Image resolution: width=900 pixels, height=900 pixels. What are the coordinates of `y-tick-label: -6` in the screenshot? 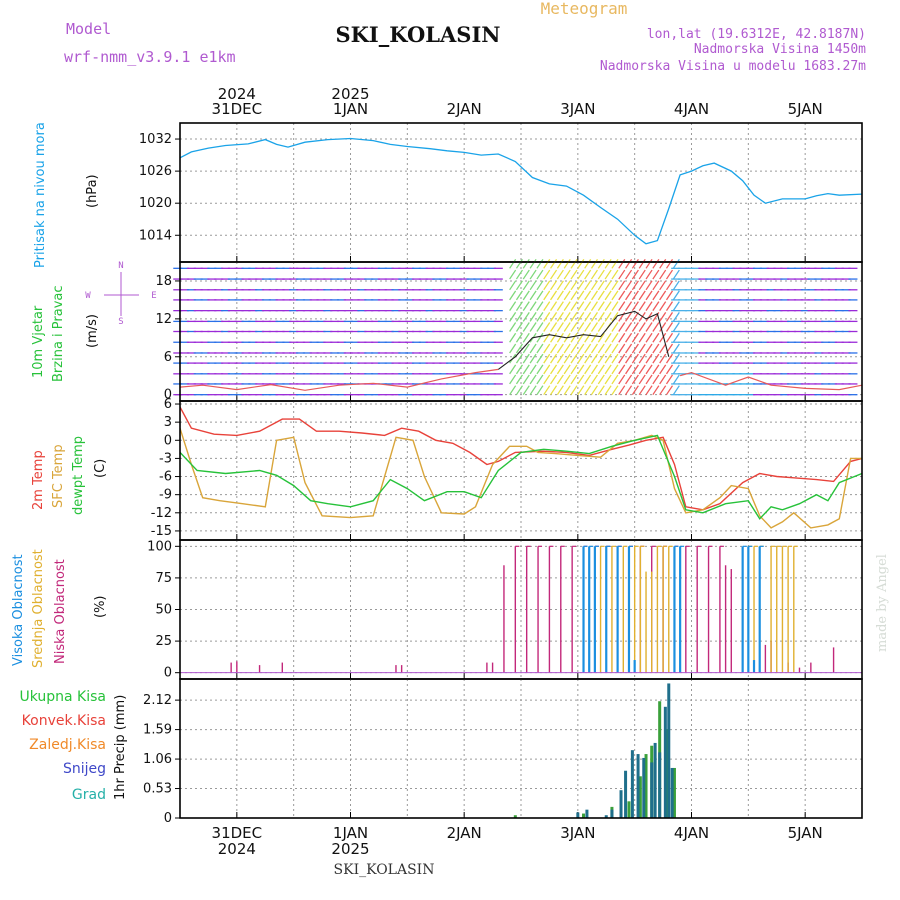 It's located at (165, 477).